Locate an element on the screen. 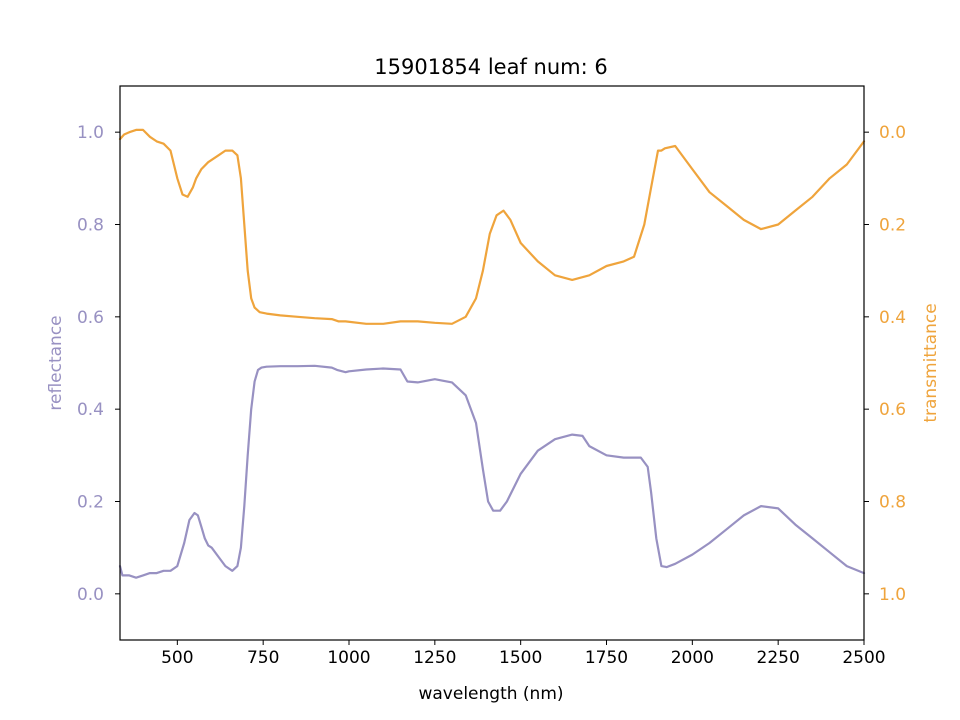  x-tick-label: 2250 is located at coordinates (778, 658).